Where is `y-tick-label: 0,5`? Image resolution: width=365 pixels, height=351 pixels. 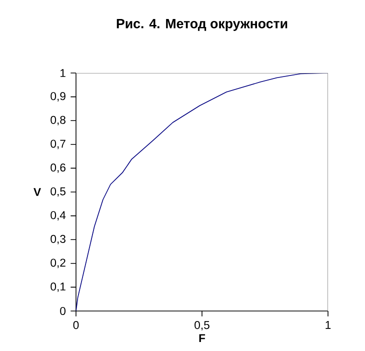
y-tick-label: 0,5 is located at coordinates (58, 192).